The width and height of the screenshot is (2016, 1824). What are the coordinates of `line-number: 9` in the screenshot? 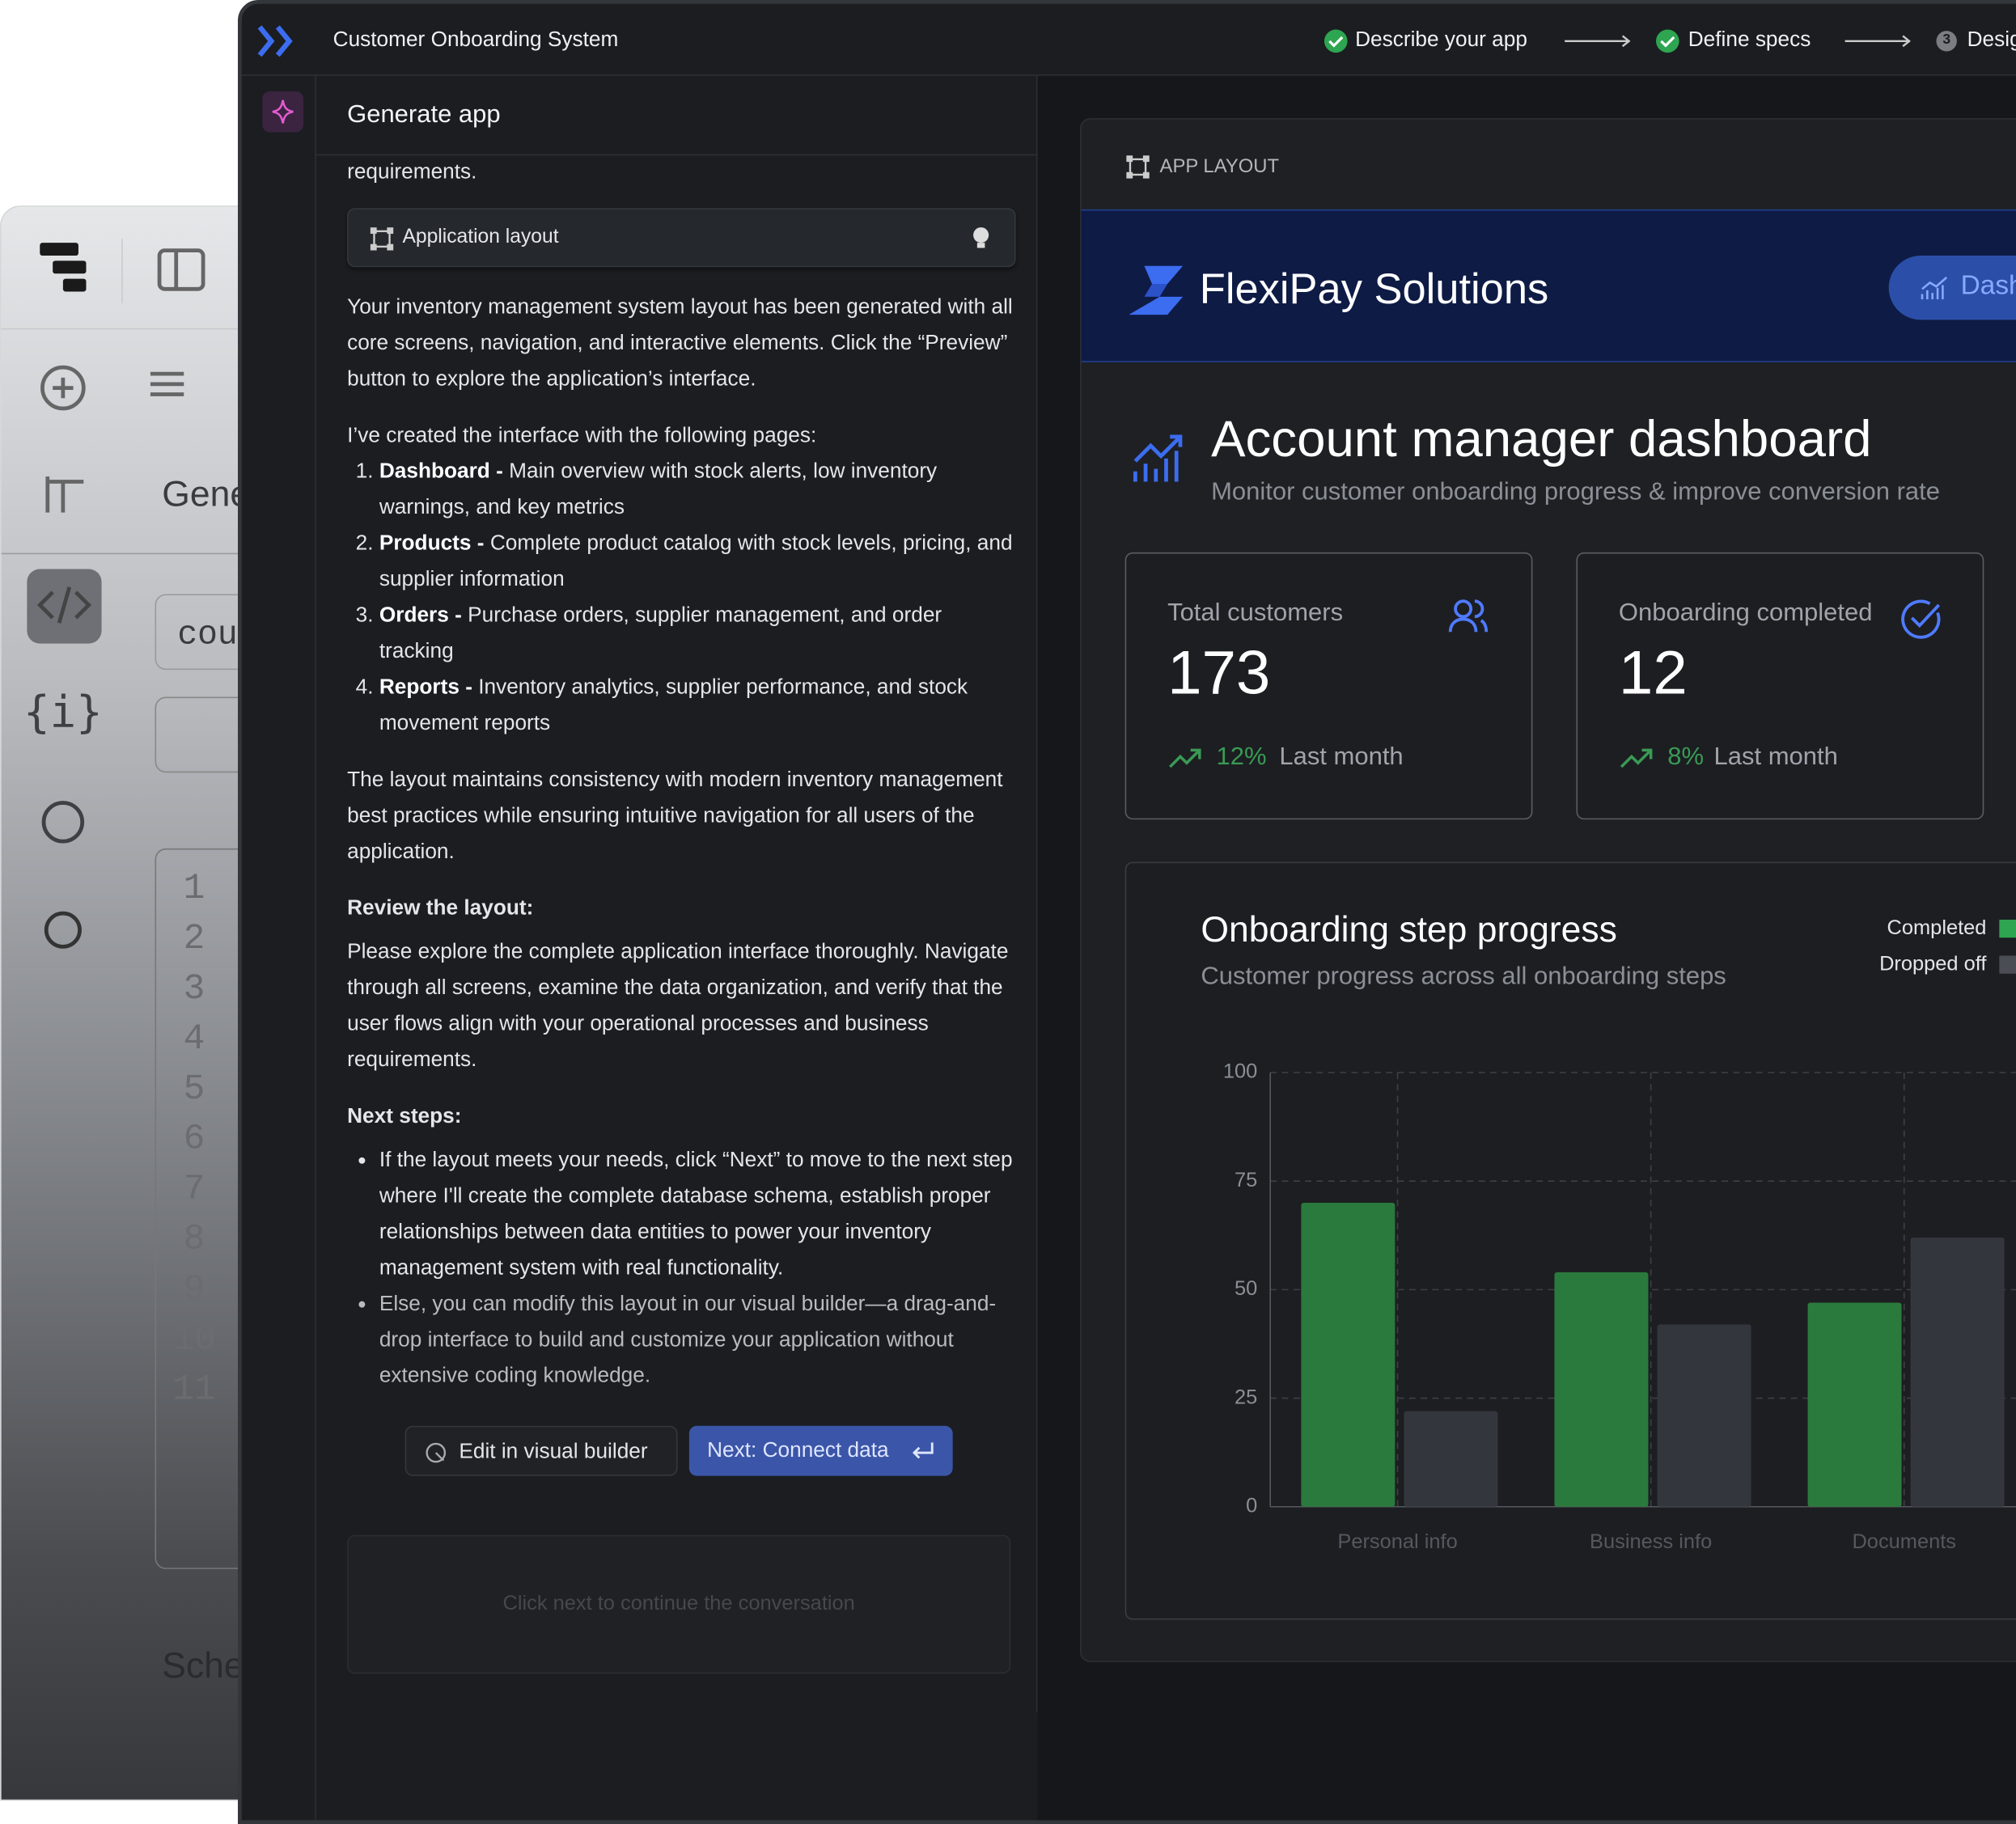 It's located at (194, 1290).